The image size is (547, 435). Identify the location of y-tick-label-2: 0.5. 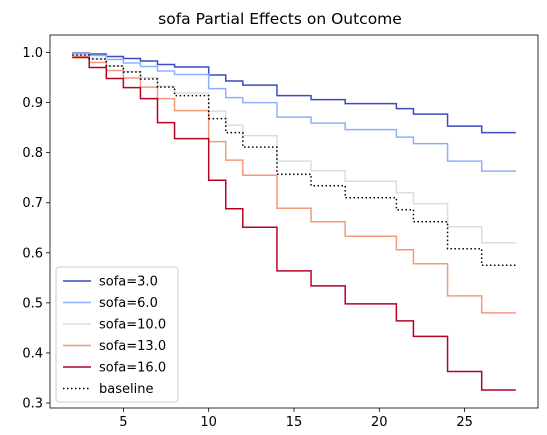
(32, 303).